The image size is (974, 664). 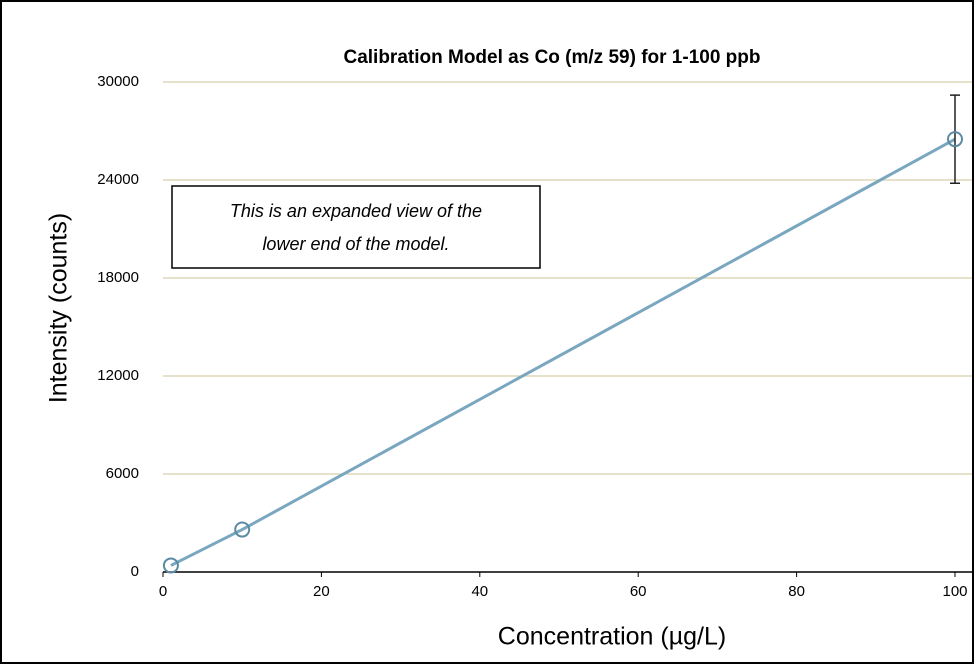 What do you see at coordinates (356, 211) in the screenshot?
I see `annotation-line: This is an expanded view of the` at bounding box center [356, 211].